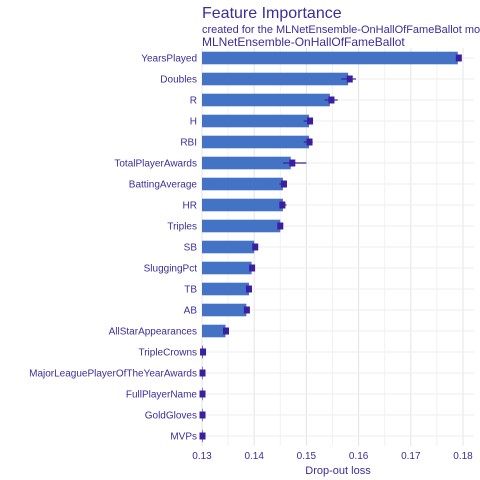  I want to click on x-axis-label: Drop-out loss, so click(338, 471).